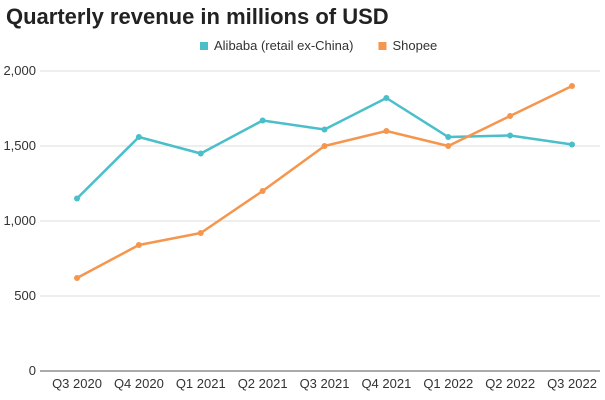 This screenshot has width=605, height=400. What do you see at coordinates (414, 45) in the screenshot?
I see `legend-label: Shopee` at bounding box center [414, 45].